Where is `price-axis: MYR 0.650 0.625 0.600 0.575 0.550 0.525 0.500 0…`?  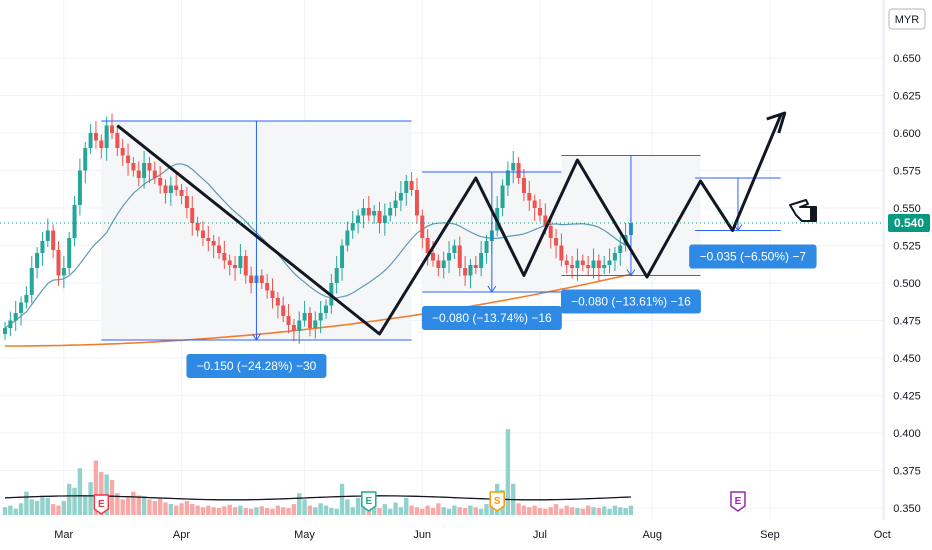
price-axis: MYR 0.650 0.625 0.600 0.575 0.550 0.525 0.500 0… is located at coordinates (909, 261).